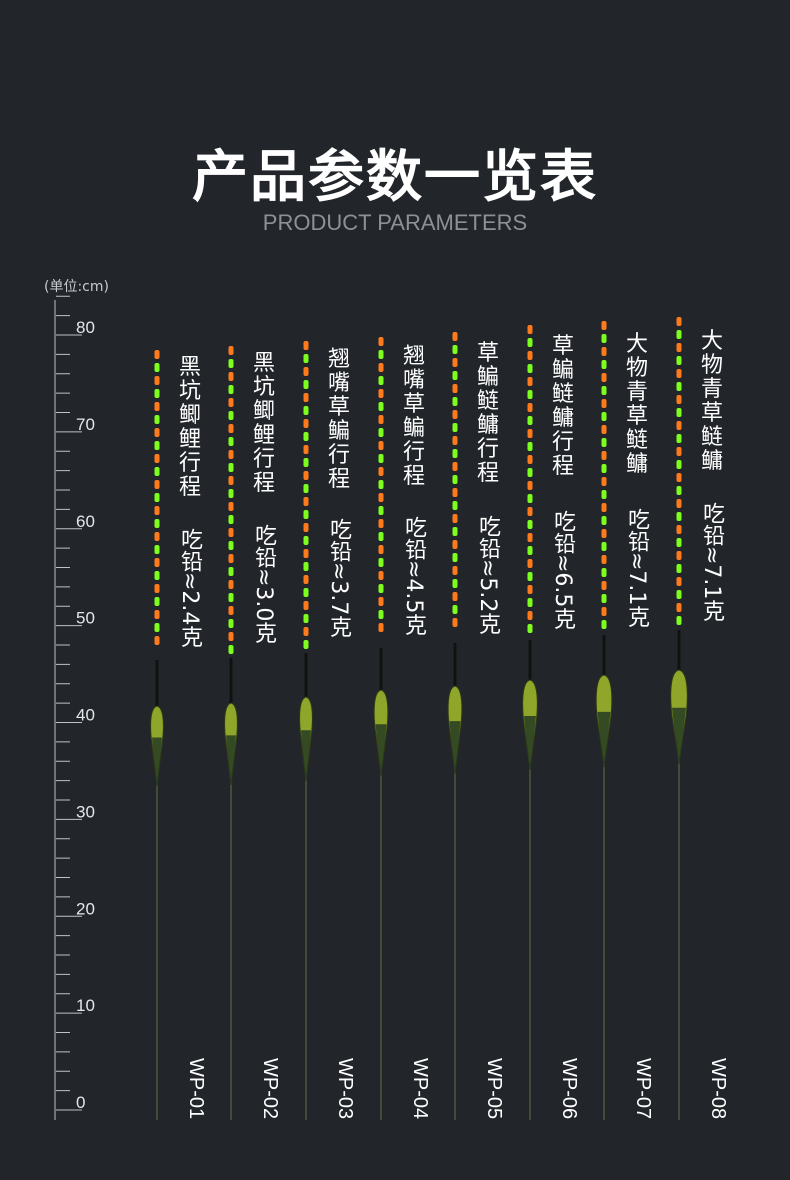 The image size is (790, 1180). Describe the element at coordinates (413, 416) in the screenshot. I see `float-fish-label: 翘嘴草鳊行程` at that location.